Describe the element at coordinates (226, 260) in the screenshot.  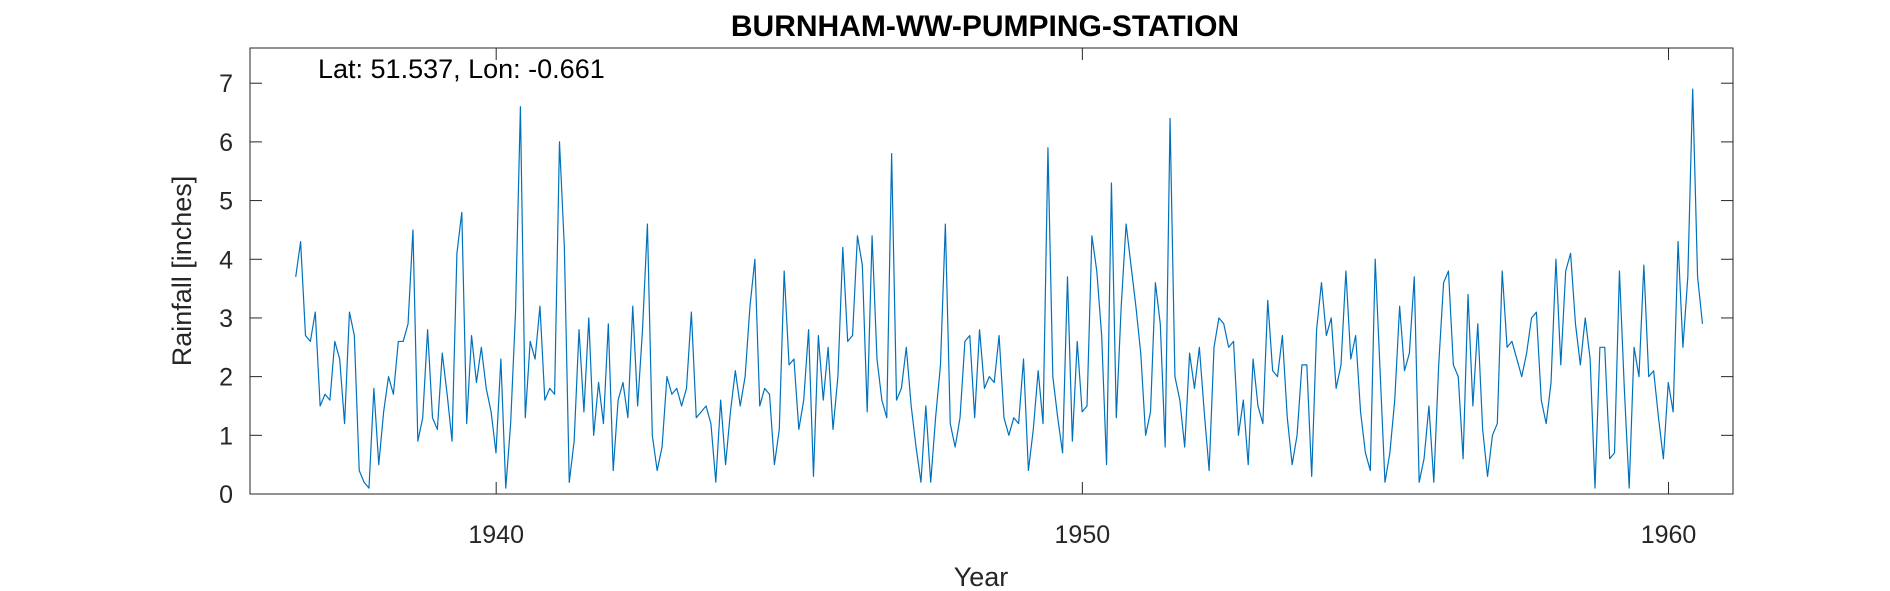
I see `y-tick-label: 4` at that location.